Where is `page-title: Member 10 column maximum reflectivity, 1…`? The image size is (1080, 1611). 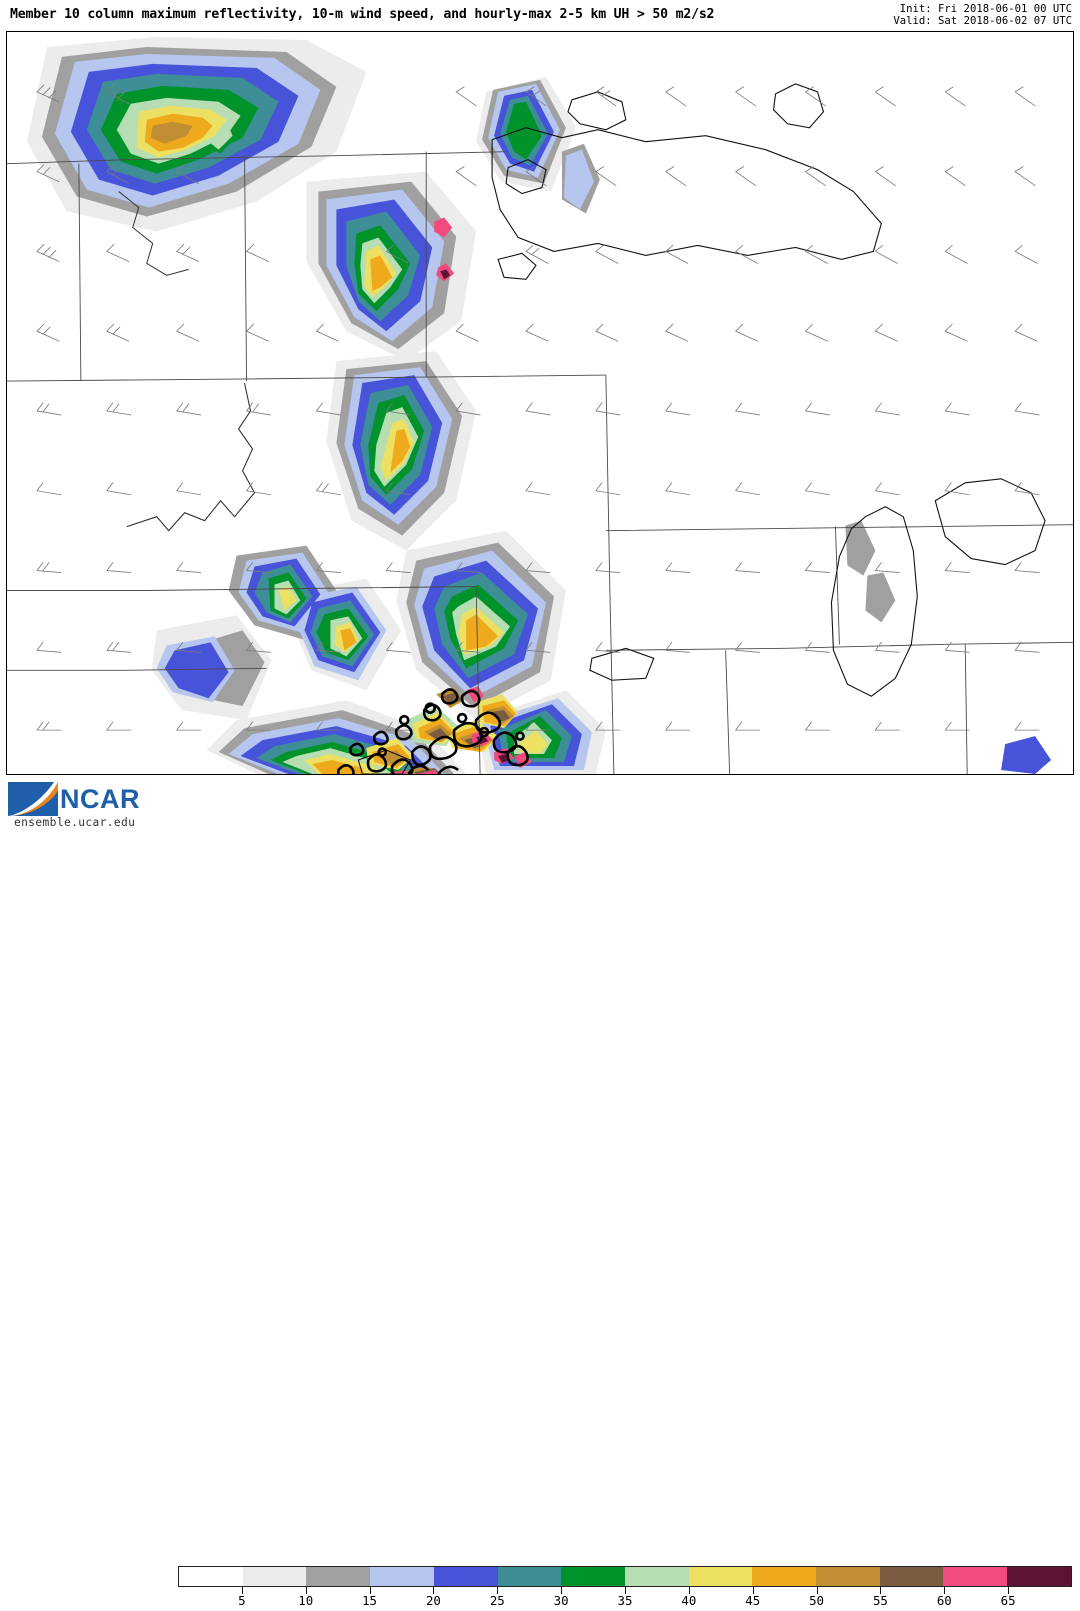
page-title: Member 10 column maximum reflectivity, 1… is located at coordinates (362, 14).